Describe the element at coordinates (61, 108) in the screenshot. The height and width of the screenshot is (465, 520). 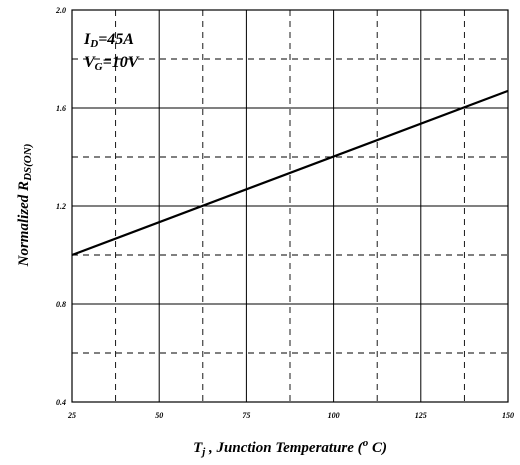
I see `y-tick-label: 1.6` at that location.